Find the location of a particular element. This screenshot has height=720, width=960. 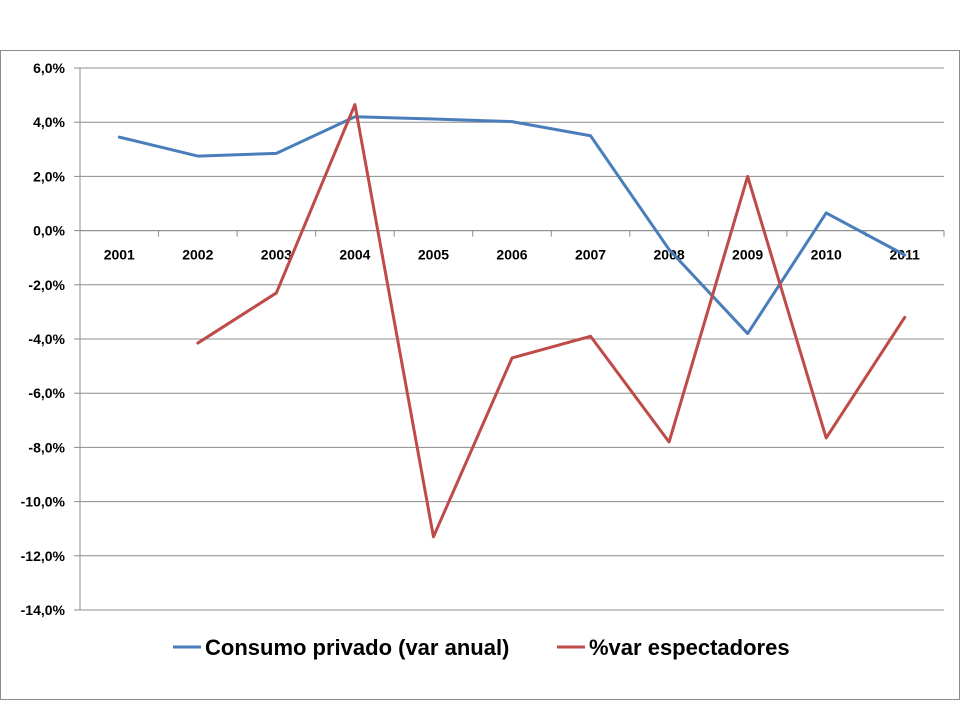

y-tick-label: 2,0% is located at coordinates (49, 176).